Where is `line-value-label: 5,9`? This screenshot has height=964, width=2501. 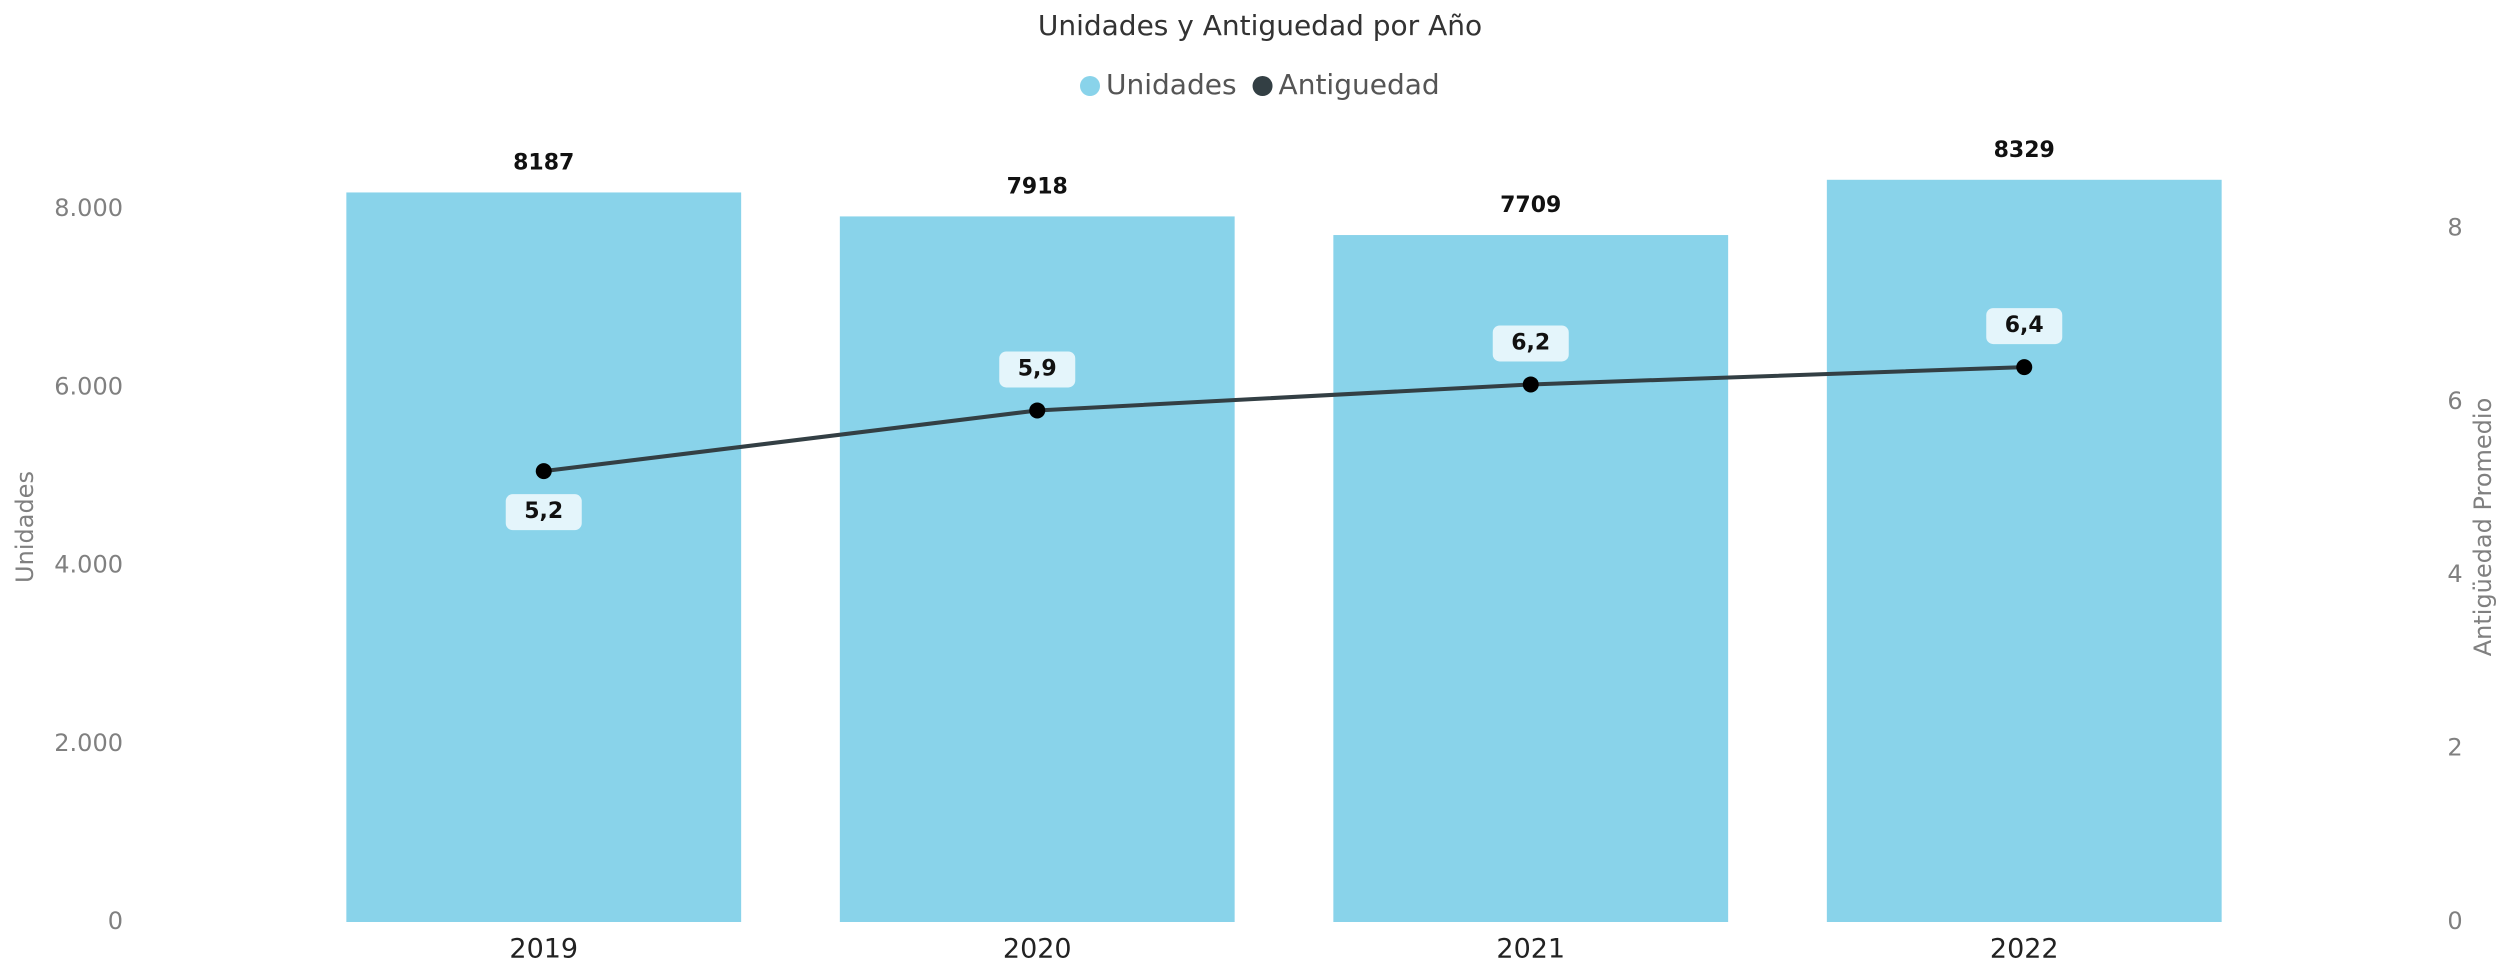 line-value-label: 5,9 is located at coordinates (1037, 368).